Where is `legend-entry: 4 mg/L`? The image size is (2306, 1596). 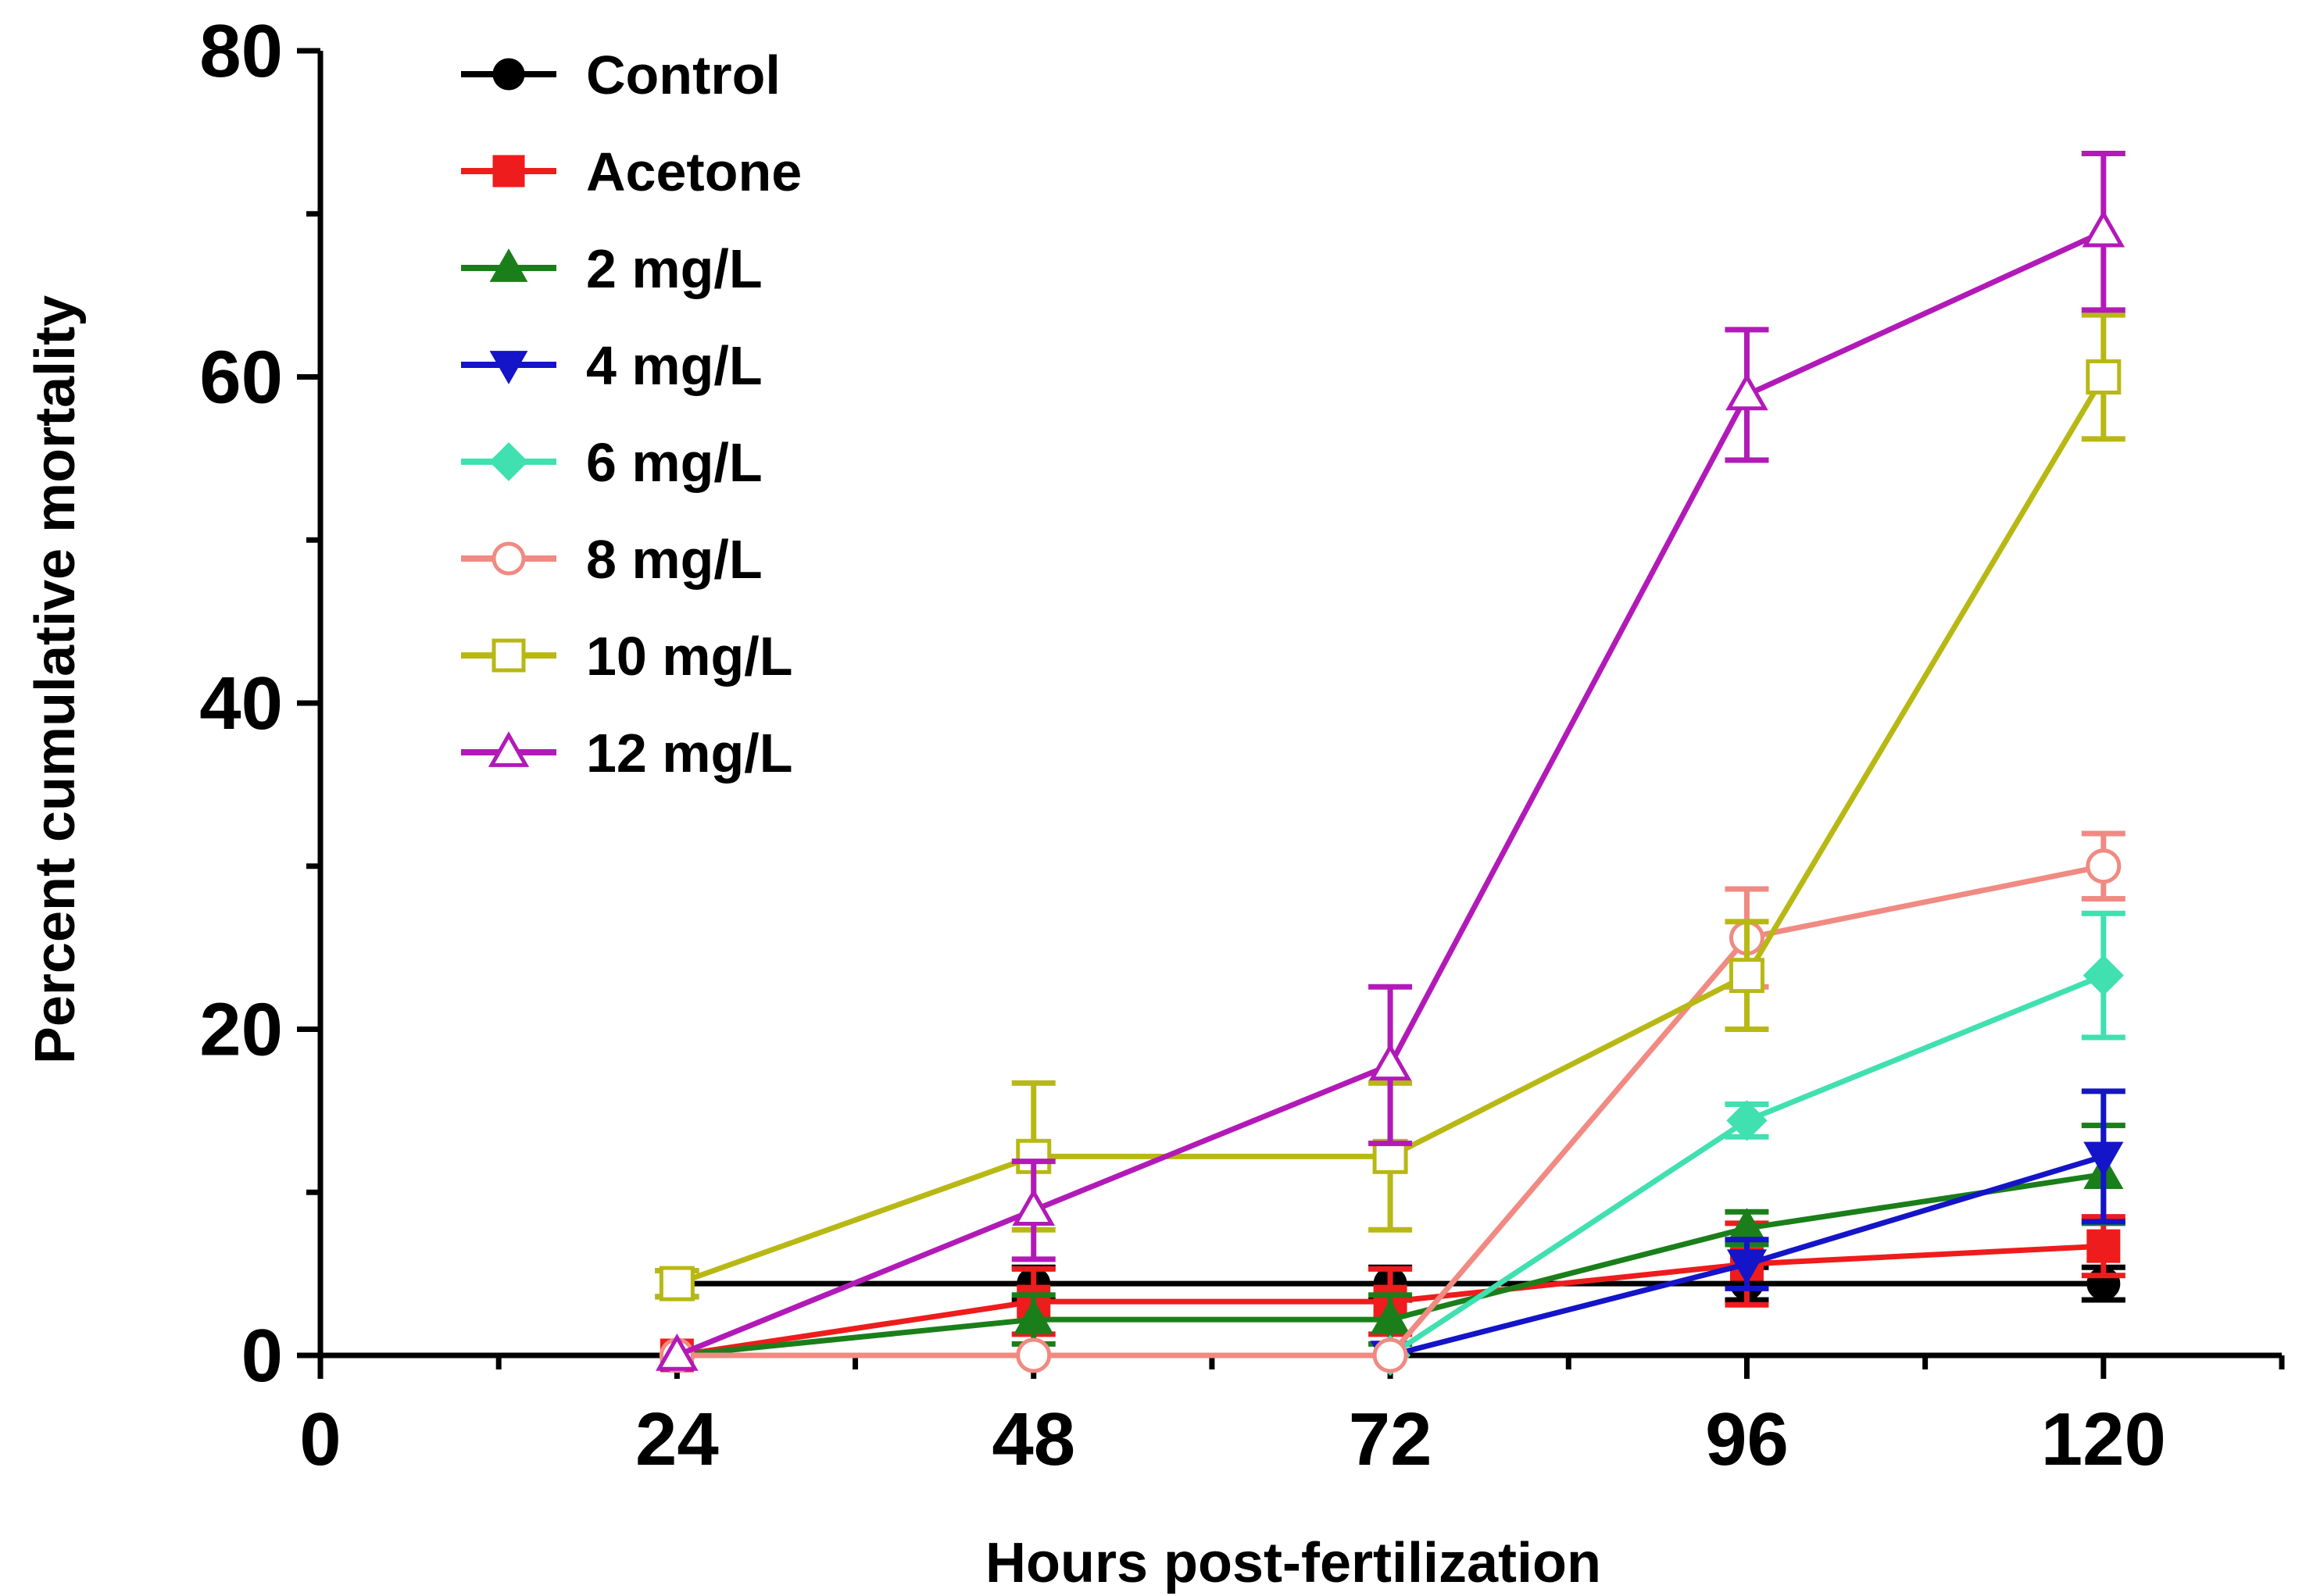
legend-entry: 4 mg/L is located at coordinates (612, 365).